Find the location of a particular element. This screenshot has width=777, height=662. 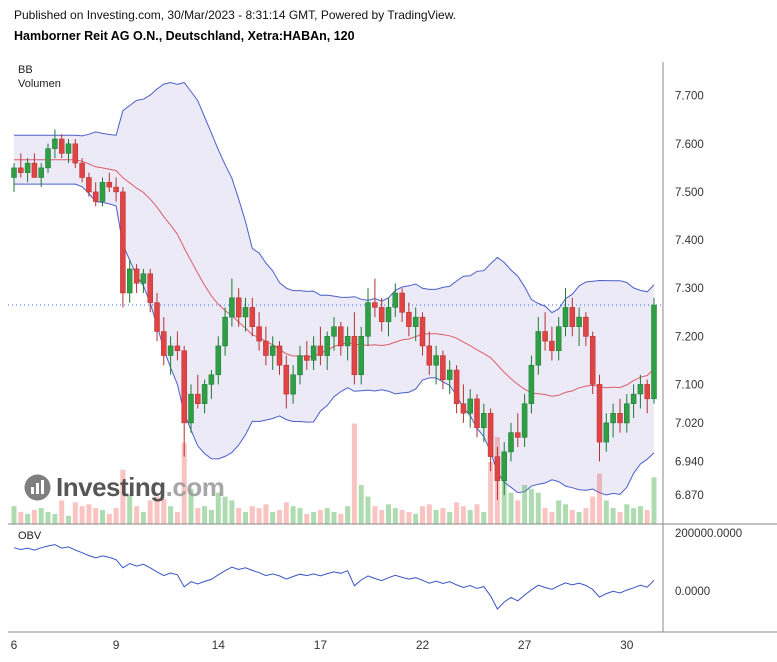

obv-axis-labels: 200000.0000 0.0000 is located at coordinates (708, 563).